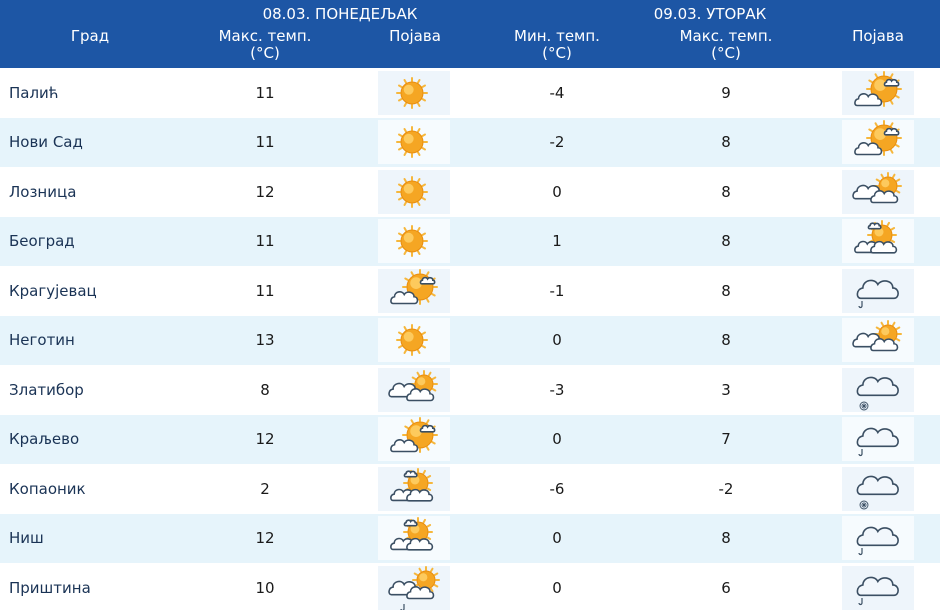  Describe the element at coordinates (42, 340) in the screenshot. I see `city-name: Неготин` at that location.